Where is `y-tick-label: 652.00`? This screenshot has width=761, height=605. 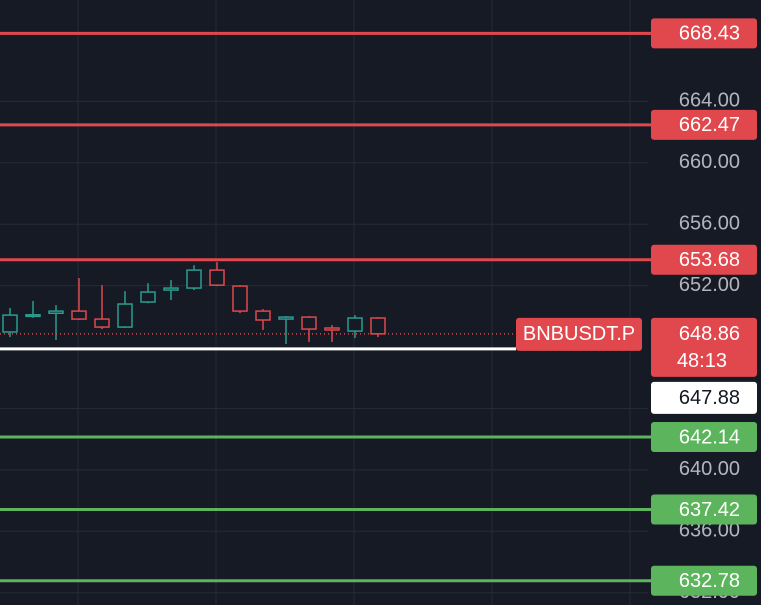 y-tick-label: 652.00 is located at coordinates (709, 285).